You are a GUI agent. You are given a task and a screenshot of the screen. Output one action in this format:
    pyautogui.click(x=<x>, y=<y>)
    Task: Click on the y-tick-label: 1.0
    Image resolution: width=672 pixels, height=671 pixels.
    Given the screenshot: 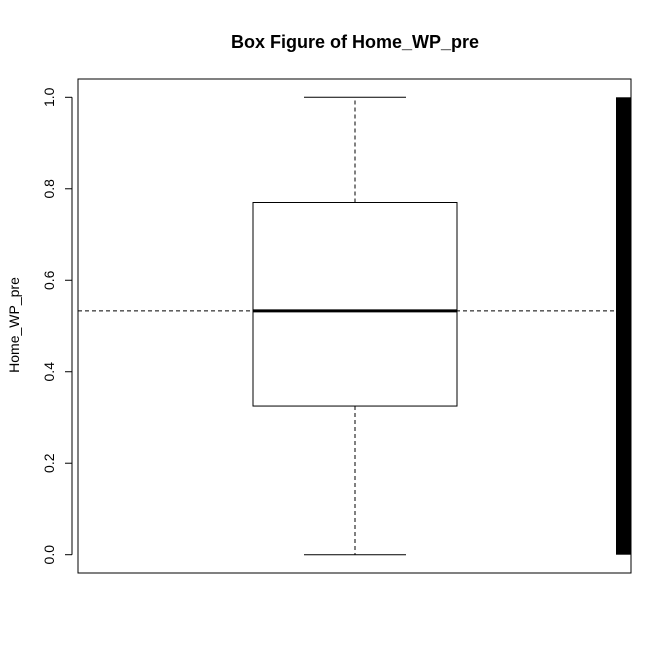 What is the action you would take?
    pyautogui.click(x=49, y=97)
    